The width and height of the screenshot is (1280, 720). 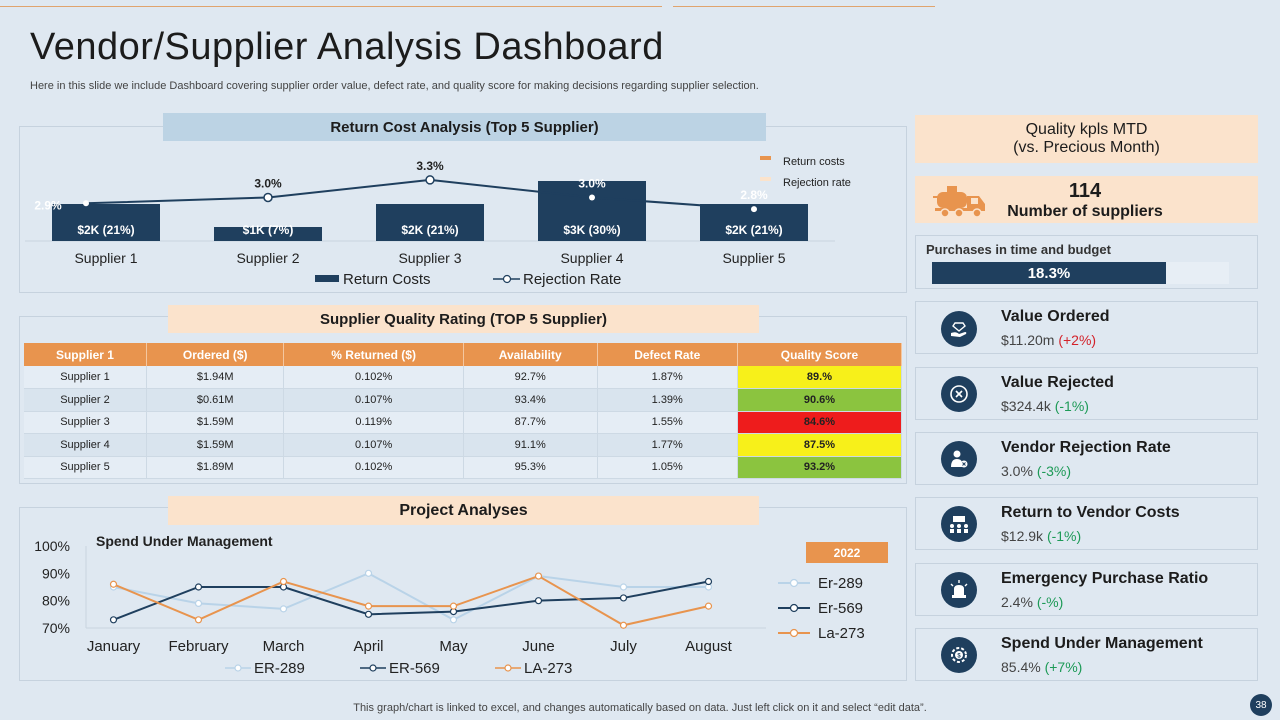 I want to click on reject-circle-icon, so click(x=959, y=394).